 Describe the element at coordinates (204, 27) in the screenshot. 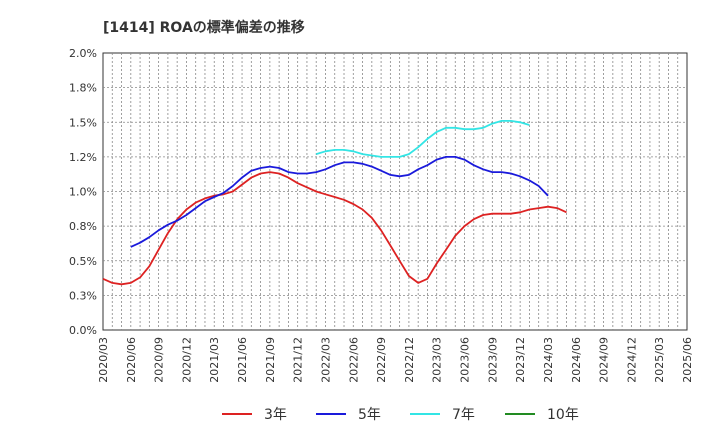

I see `chart-title: [1414] ROAの標準偏差の推移` at that location.